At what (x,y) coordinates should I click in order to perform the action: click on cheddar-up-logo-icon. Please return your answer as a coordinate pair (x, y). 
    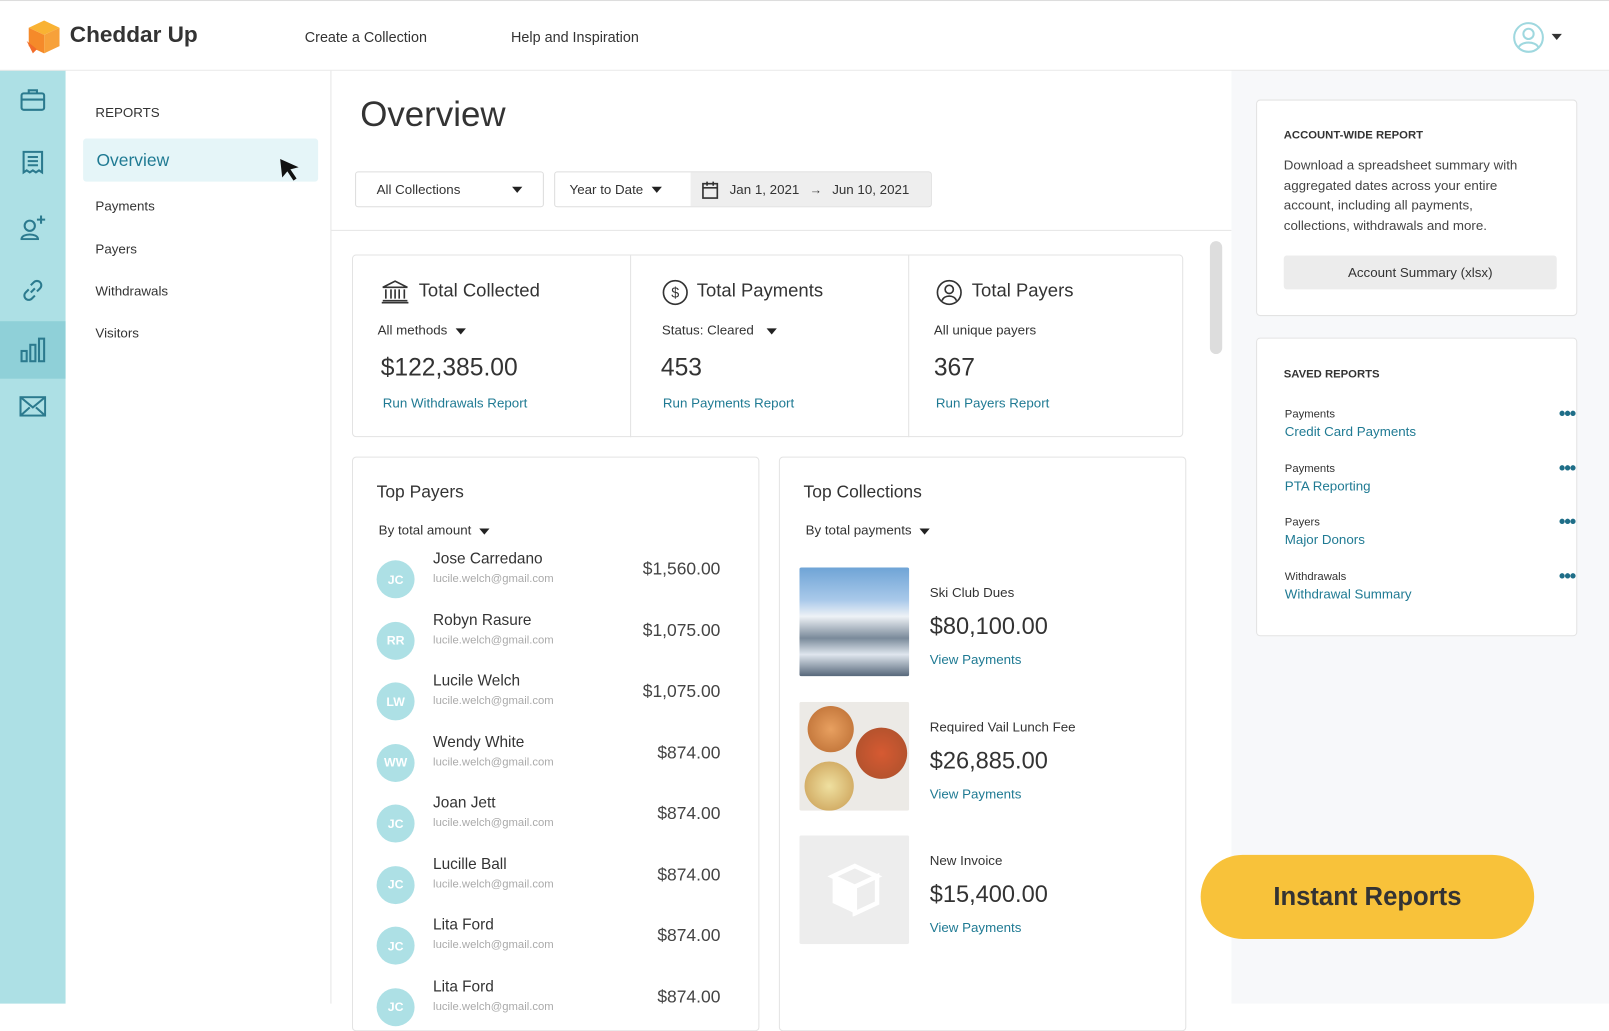
    Looking at the image, I should click on (43, 37).